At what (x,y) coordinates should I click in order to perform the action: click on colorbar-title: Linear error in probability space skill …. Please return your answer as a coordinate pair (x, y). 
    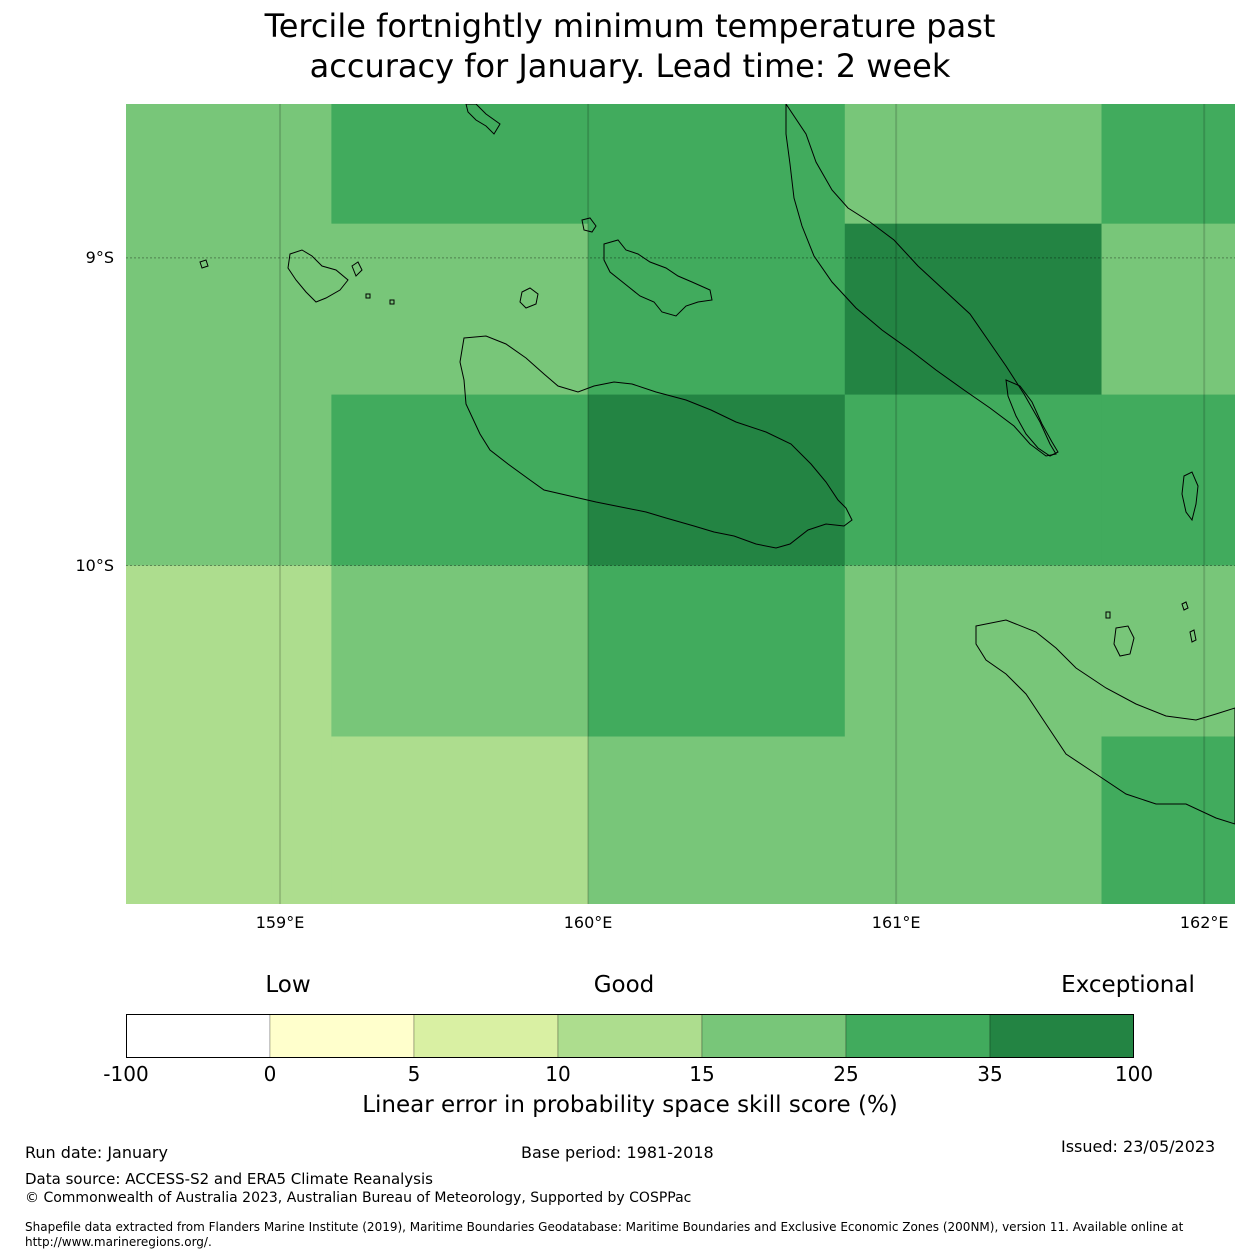
    Looking at the image, I should click on (630, 1105).